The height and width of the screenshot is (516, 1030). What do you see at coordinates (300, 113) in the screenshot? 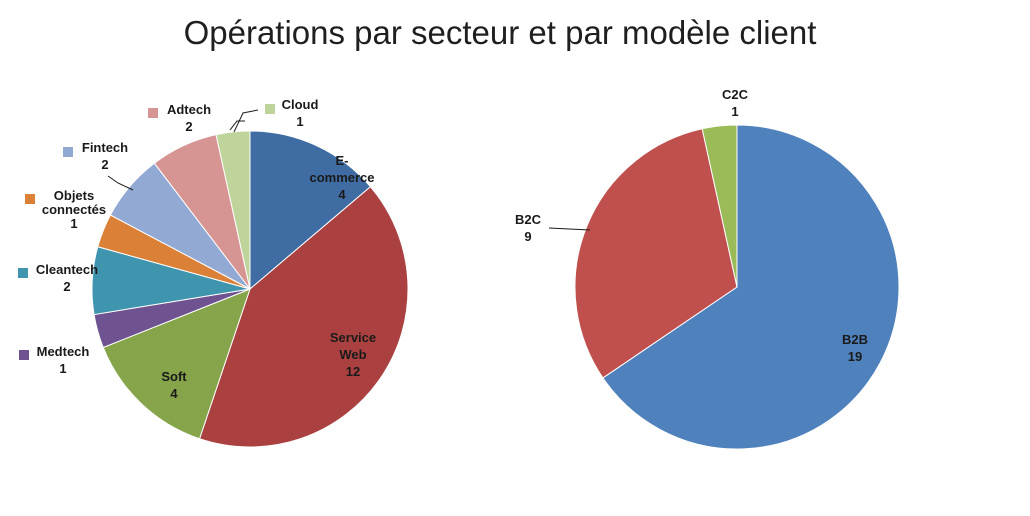
I see `slice-label-cloud: Cloud 1` at bounding box center [300, 113].